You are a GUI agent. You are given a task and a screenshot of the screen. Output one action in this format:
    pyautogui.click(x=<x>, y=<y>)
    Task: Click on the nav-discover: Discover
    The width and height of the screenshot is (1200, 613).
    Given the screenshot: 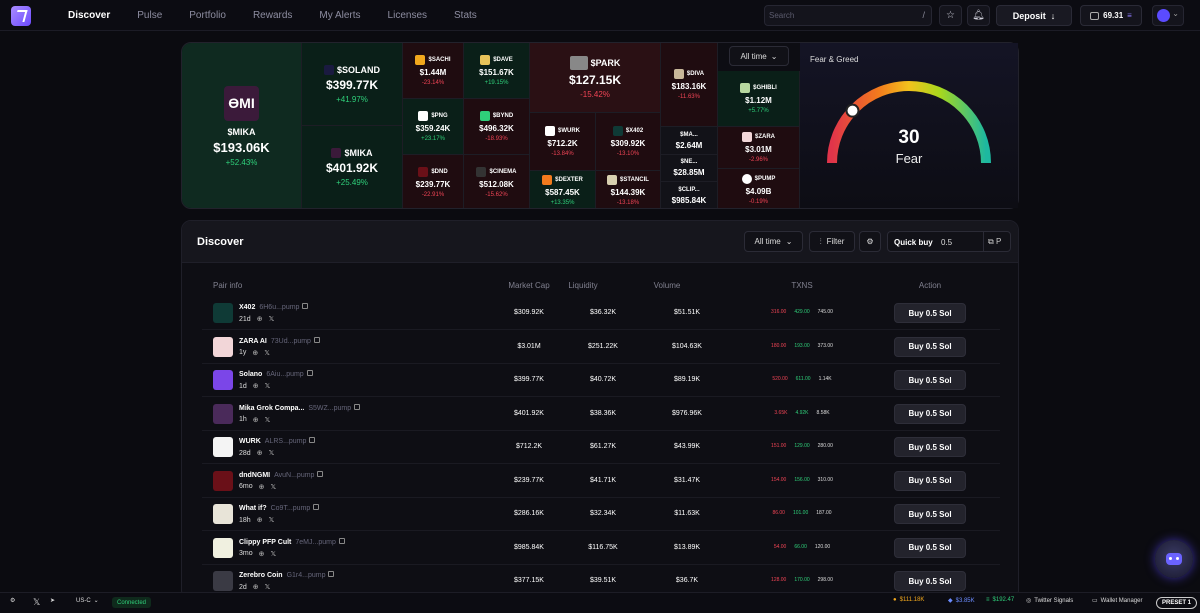 What is the action you would take?
    pyautogui.click(x=89, y=15)
    